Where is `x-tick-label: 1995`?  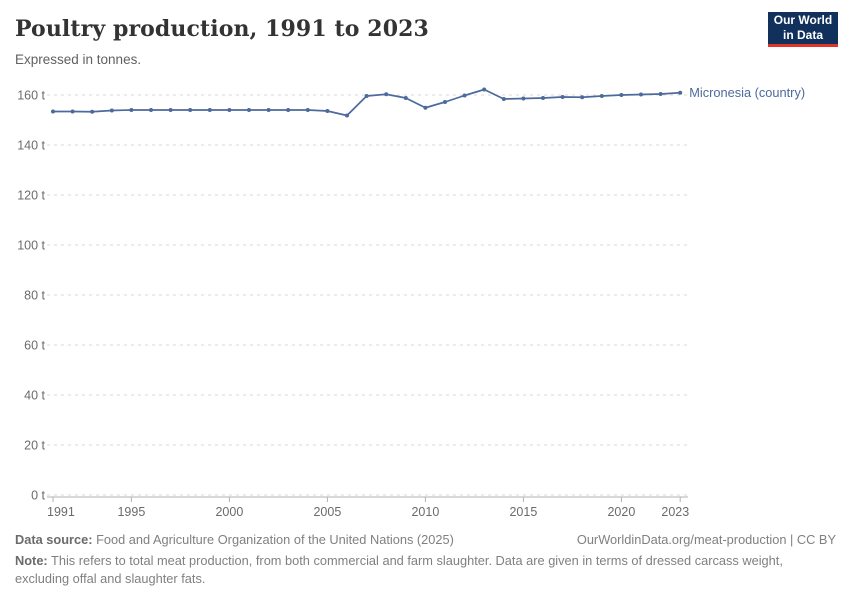
x-tick-label: 1995 is located at coordinates (131, 512).